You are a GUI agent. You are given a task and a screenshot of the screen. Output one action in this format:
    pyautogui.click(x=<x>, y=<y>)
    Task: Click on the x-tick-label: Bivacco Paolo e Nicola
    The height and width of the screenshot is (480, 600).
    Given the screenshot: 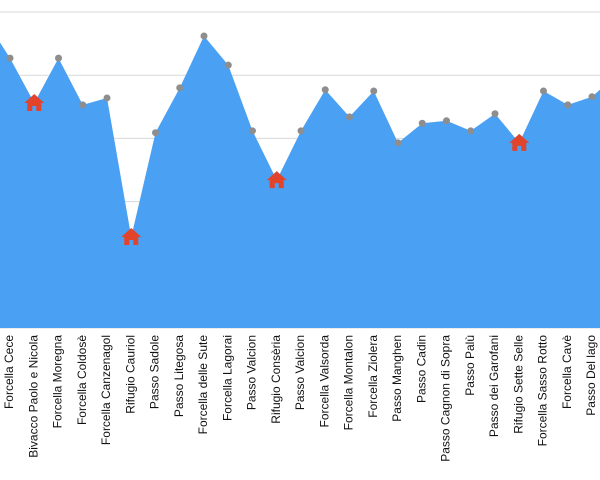 What is the action you would take?
    pyautogui.click(x=33, y=396)
    